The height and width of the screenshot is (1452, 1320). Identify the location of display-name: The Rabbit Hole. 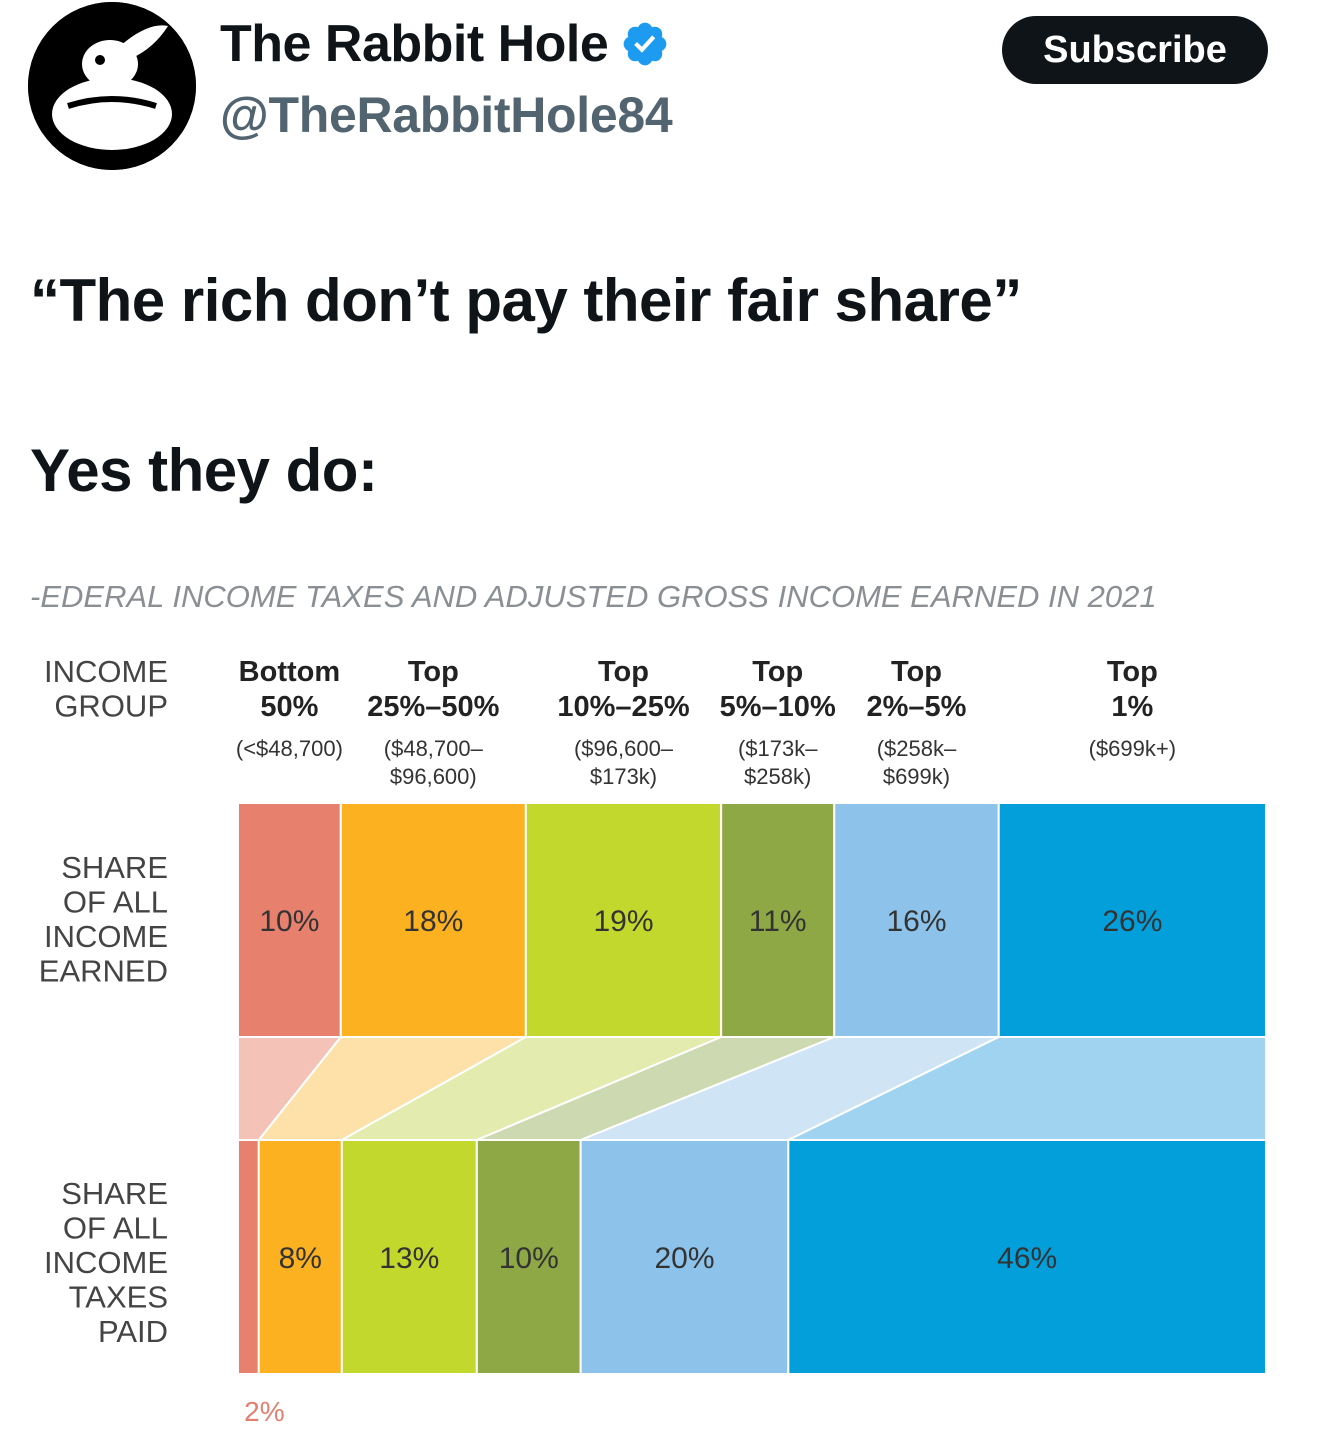
(414, 44).